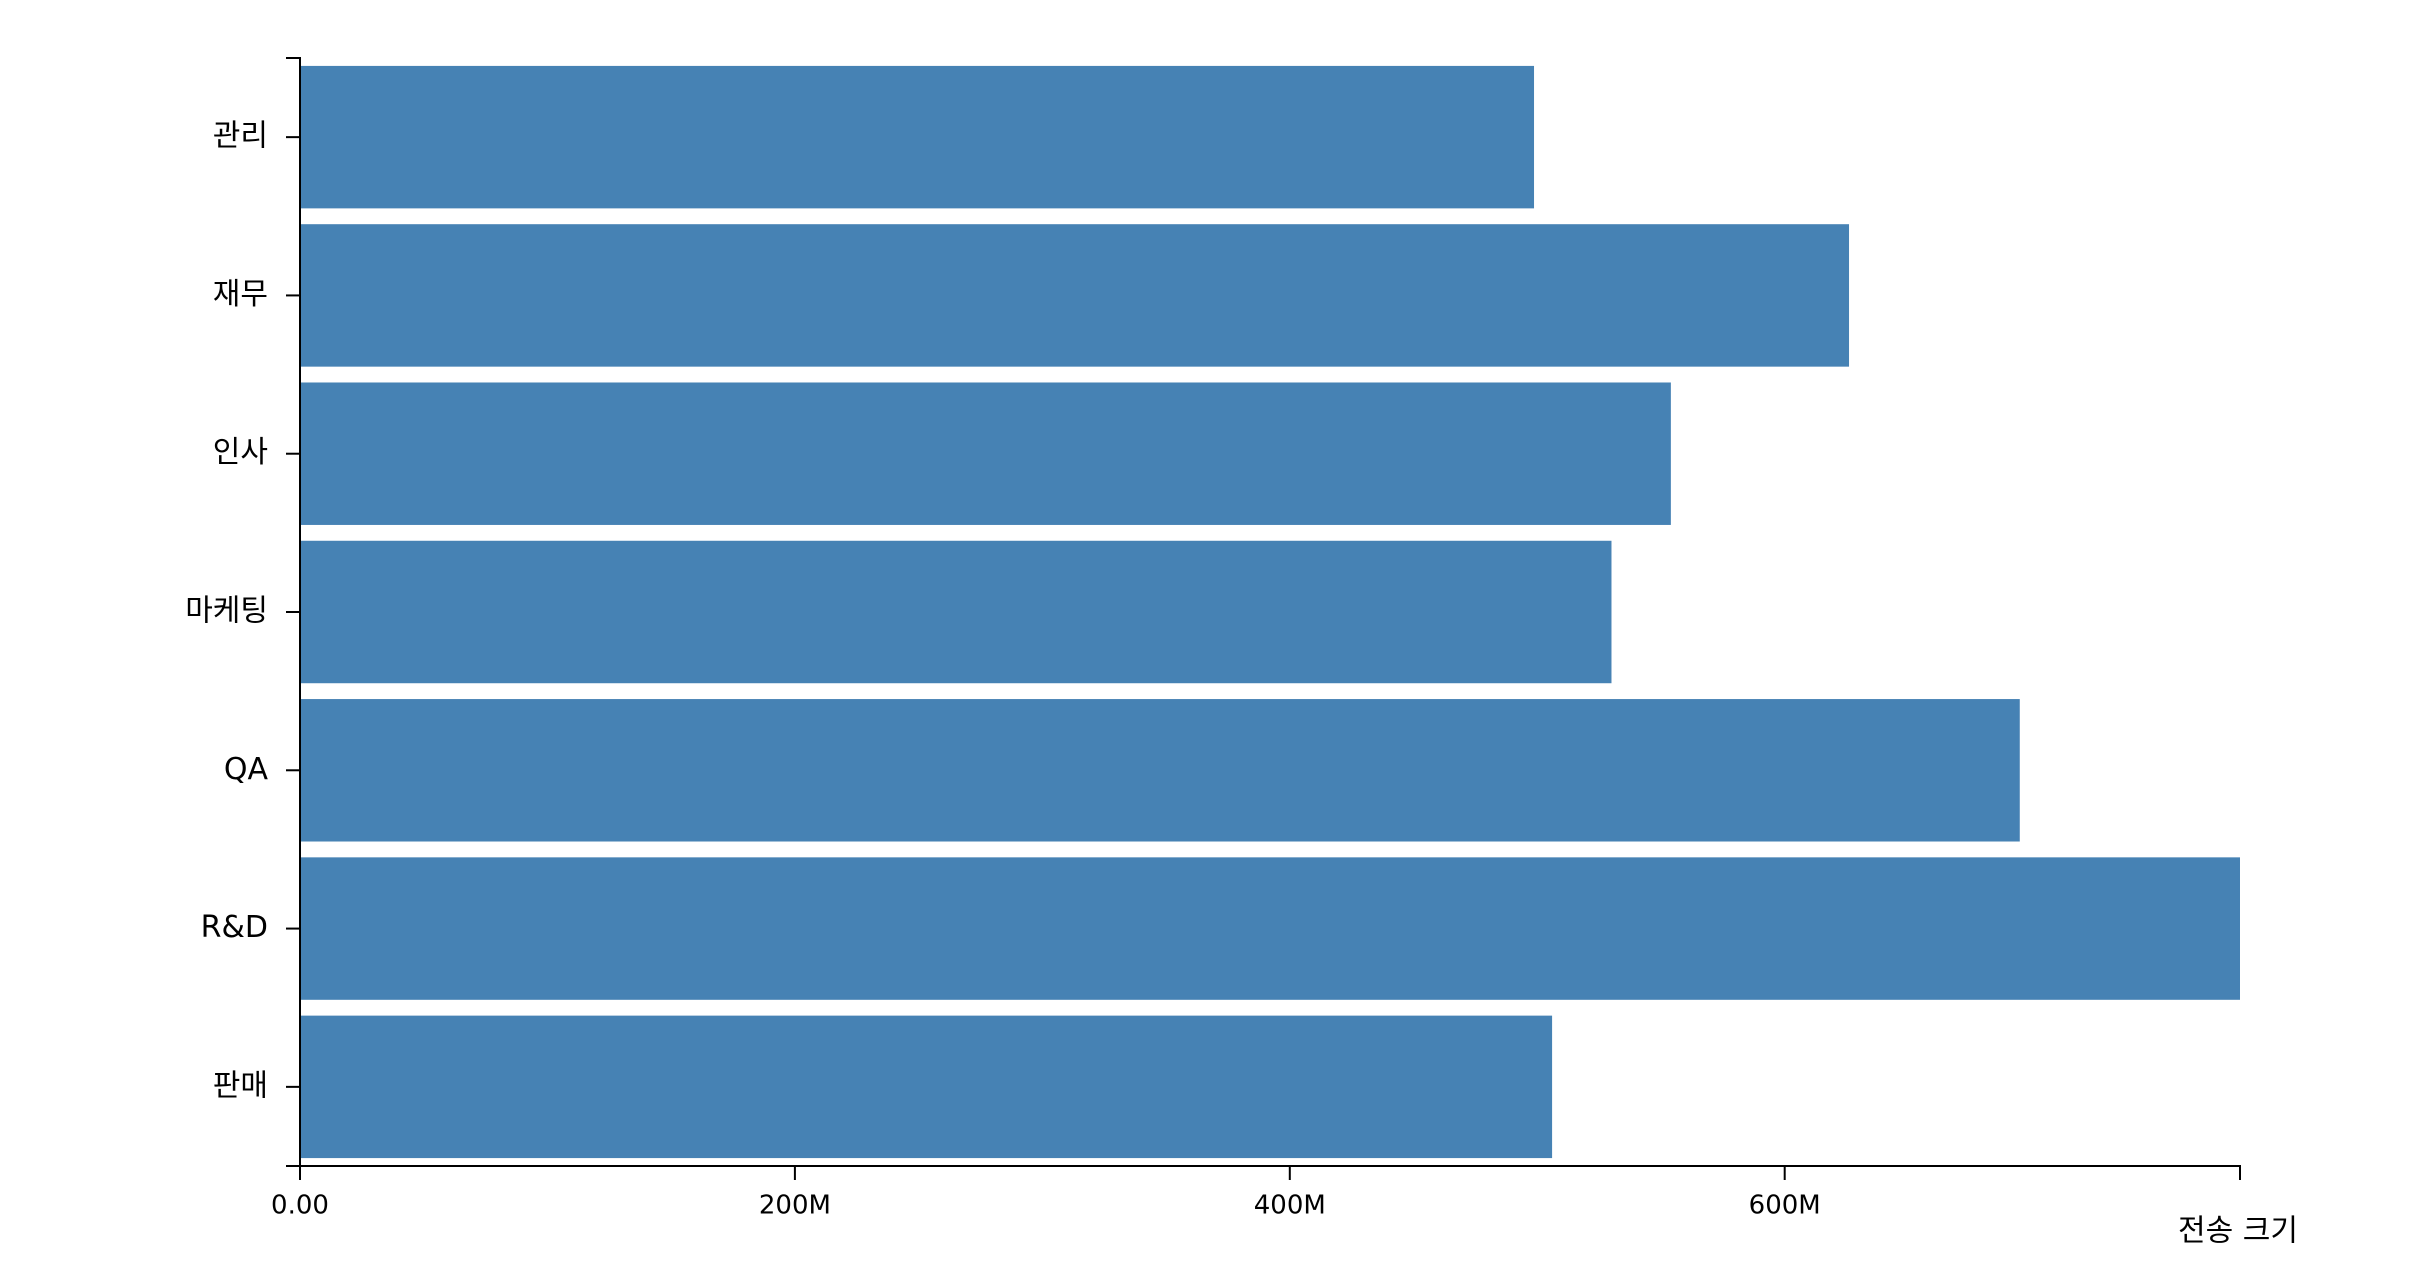 The image size is (2423, 1262). What do you see at coordinates (234, 927) in the screenshot?
I see `y-tick-label: R&D` at bounding box center [234, 927].